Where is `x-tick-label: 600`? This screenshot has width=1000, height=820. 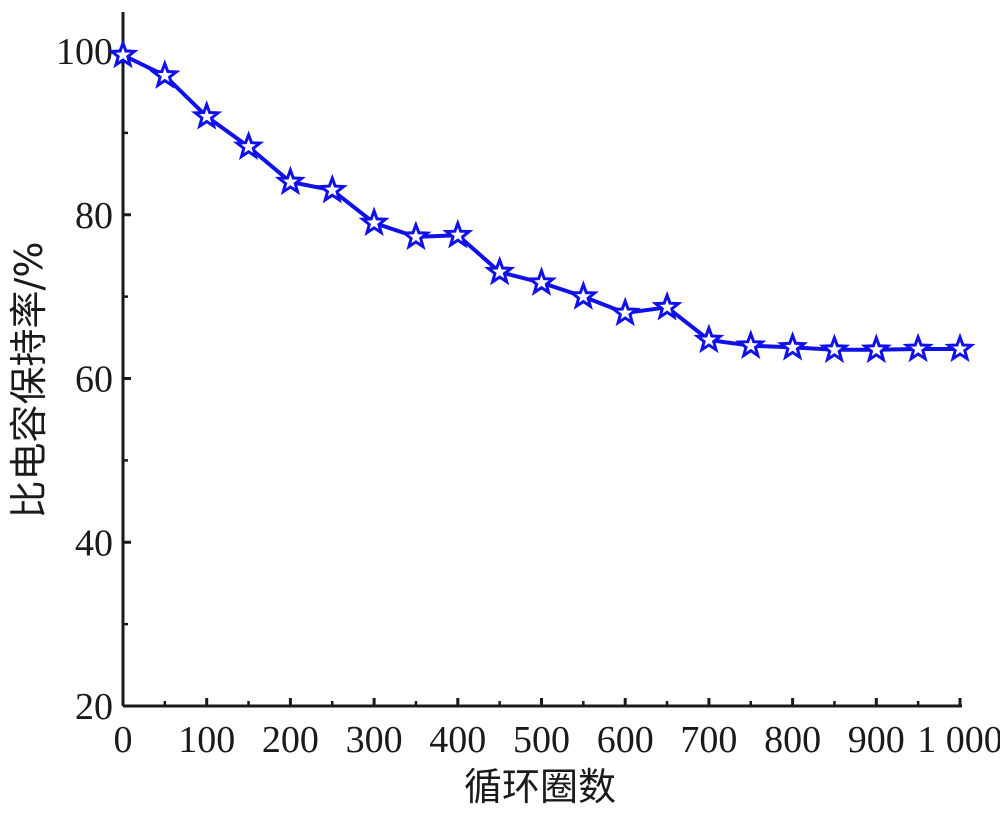 x-tick-label: 600 is located at coordinates (625, 740).